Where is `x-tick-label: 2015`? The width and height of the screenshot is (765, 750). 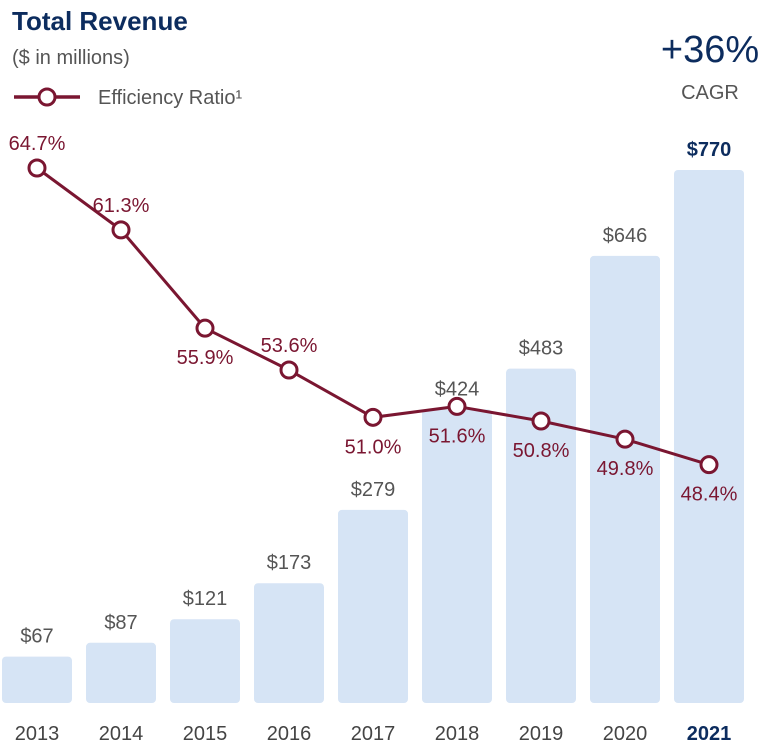 x-tick-label: 2015 is located at coordinates (205, 734).